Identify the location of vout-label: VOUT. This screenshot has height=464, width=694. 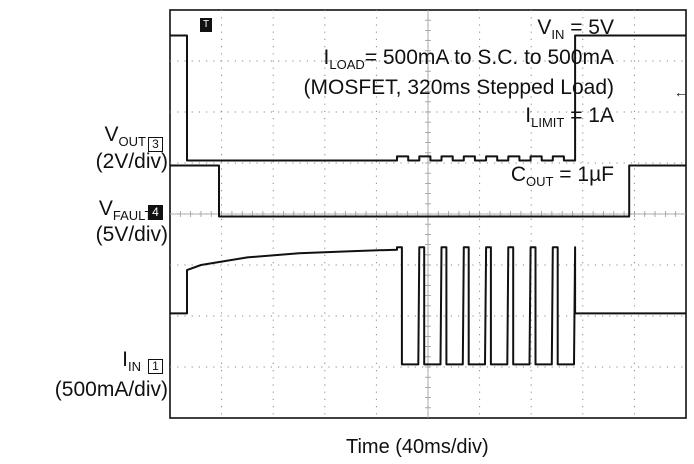
(125, 136).